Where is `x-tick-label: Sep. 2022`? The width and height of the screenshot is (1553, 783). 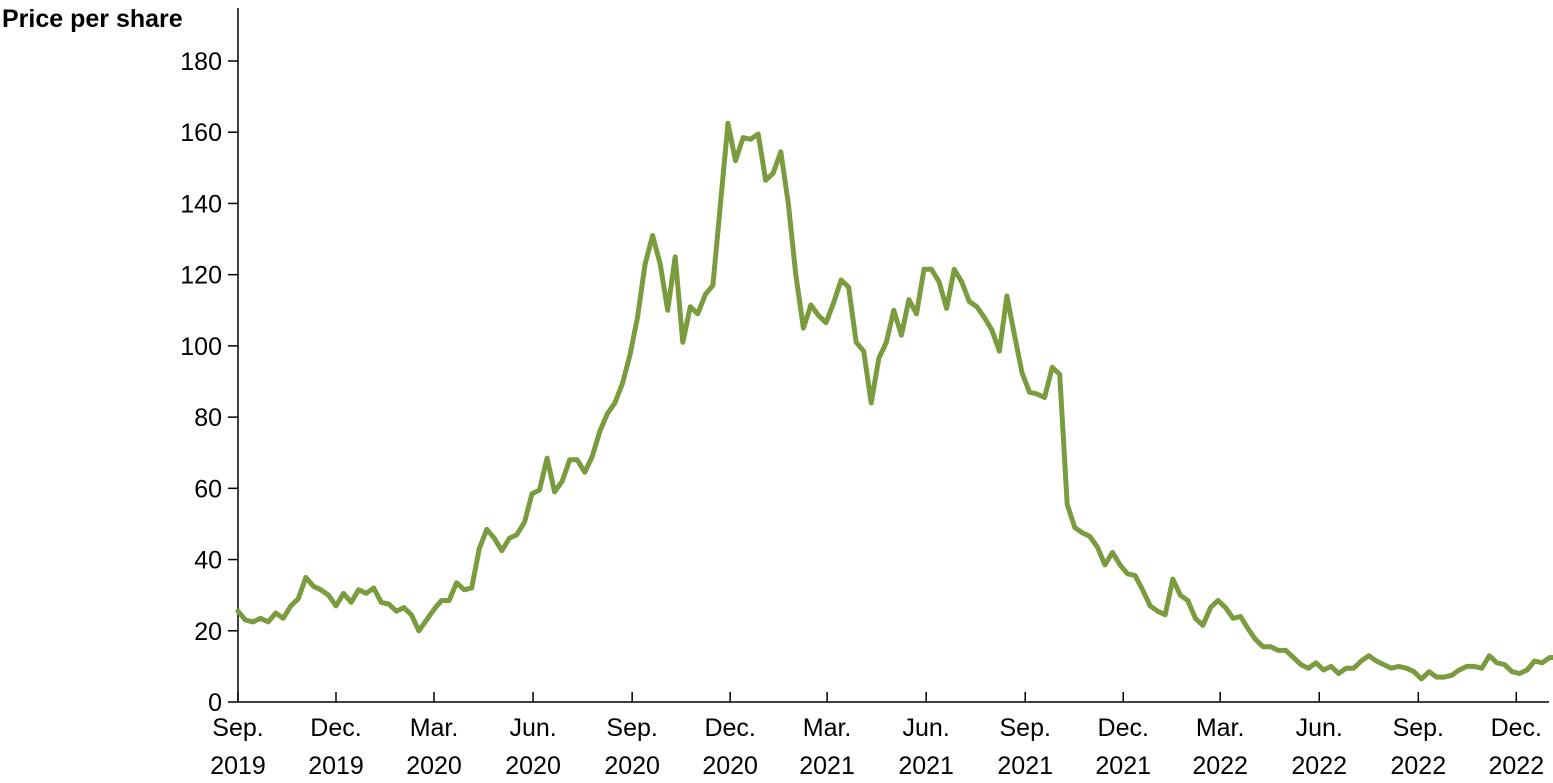 x-tick-label: Sep. 2022 is located at coordinates (1418, 747).